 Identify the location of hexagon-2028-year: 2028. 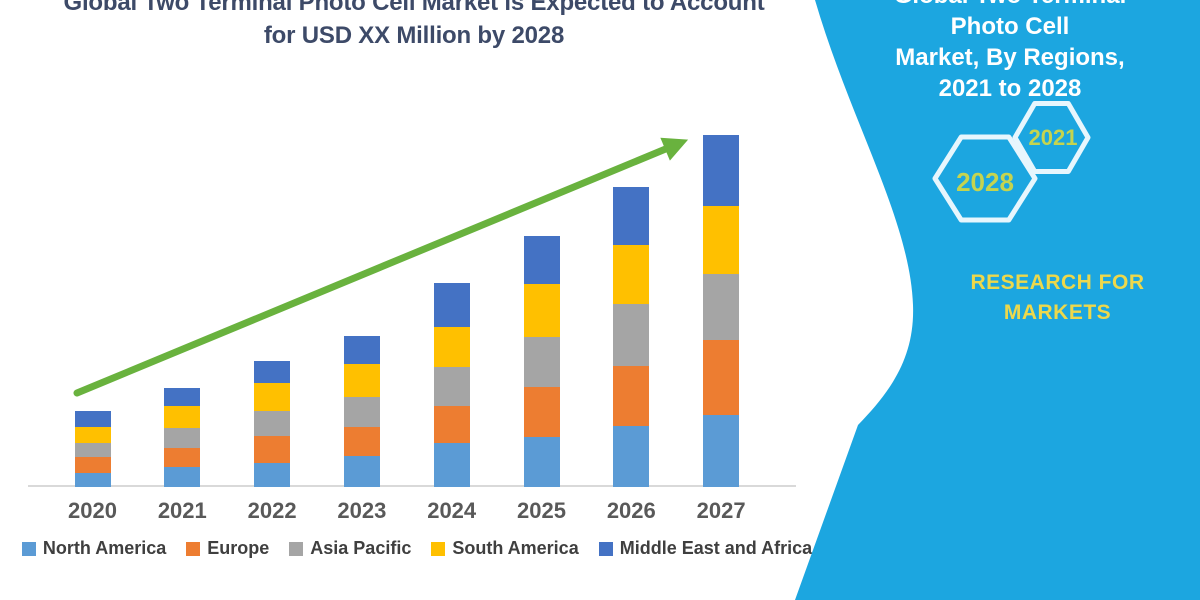
(985, 182).